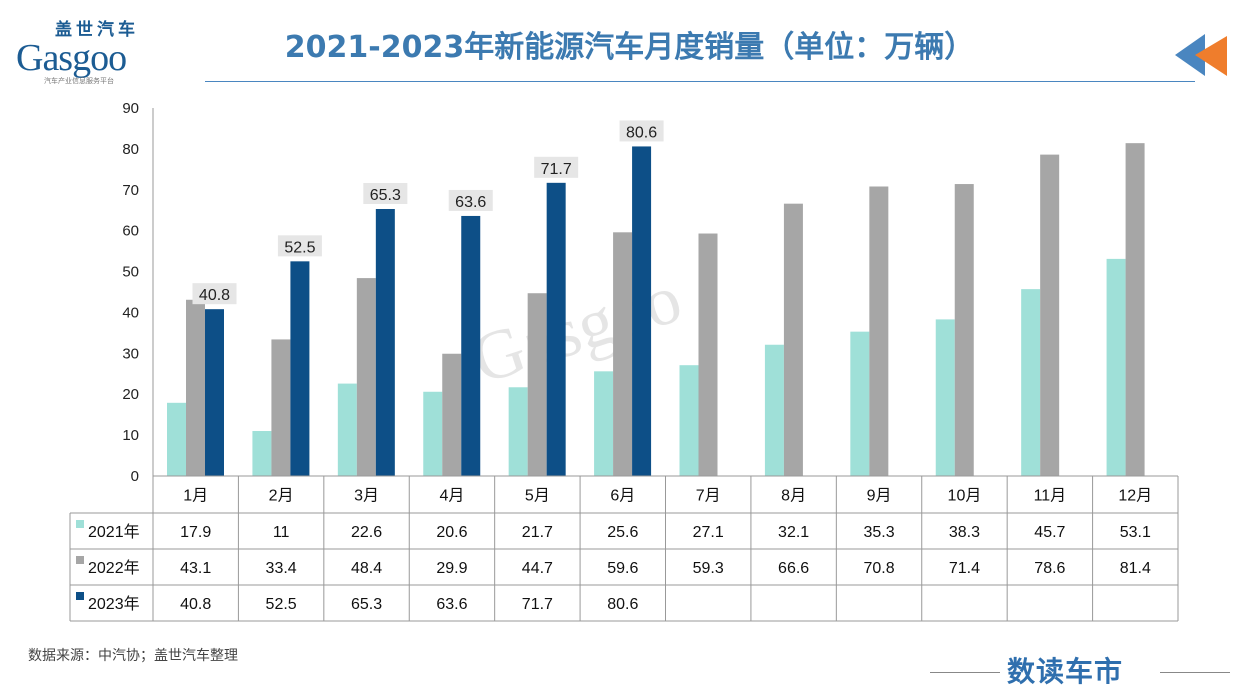 The height and width of the screenshot is (700, 1259). What do you see at coordinates (366, 568) in the screenshot?
I see `table-cell: 48.4` at bounding box center [366, 568].